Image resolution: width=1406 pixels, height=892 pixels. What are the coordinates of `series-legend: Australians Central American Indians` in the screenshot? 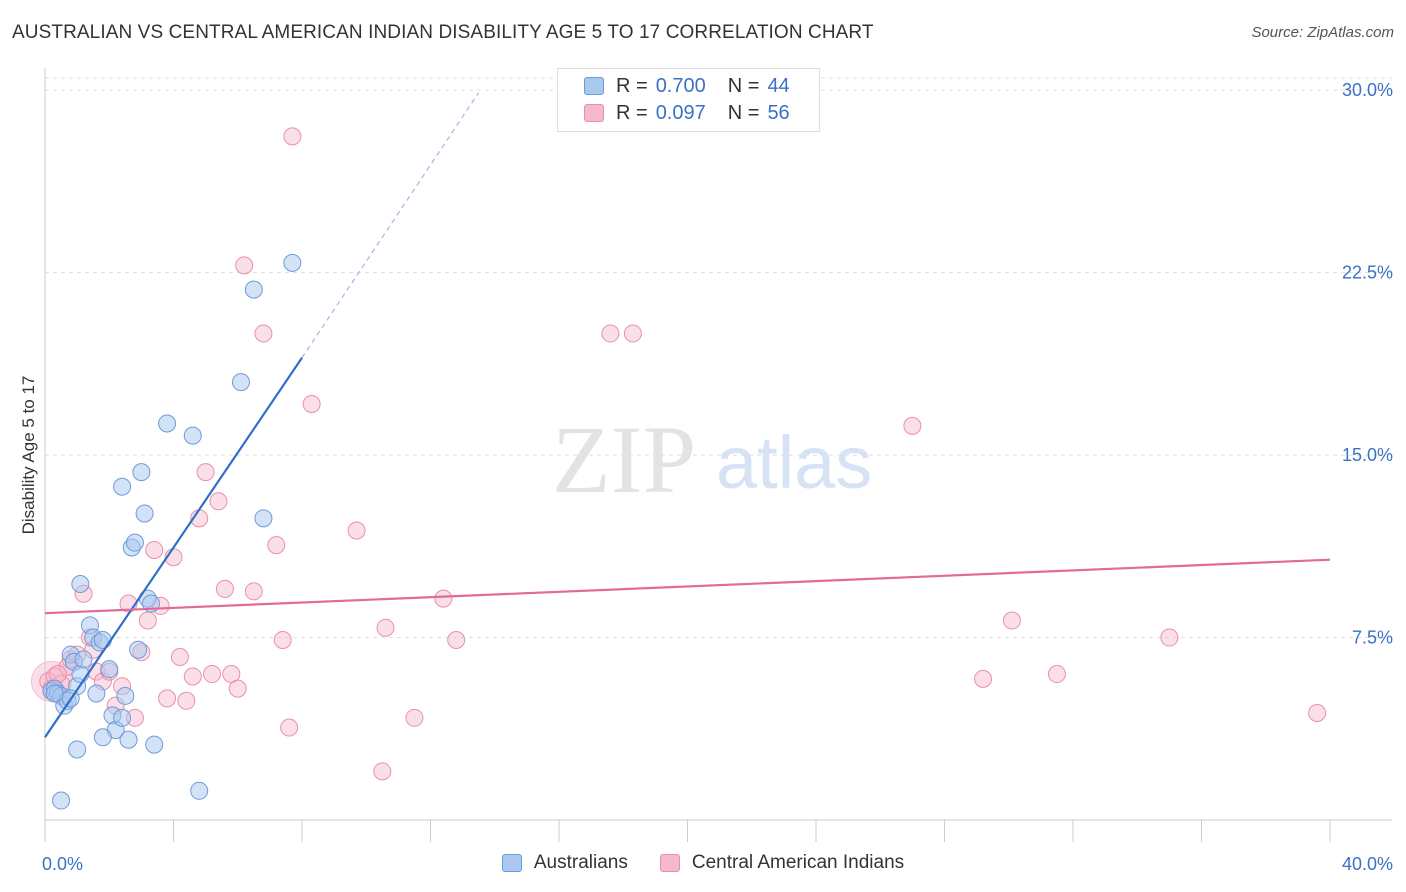 It's located at (703, 863).